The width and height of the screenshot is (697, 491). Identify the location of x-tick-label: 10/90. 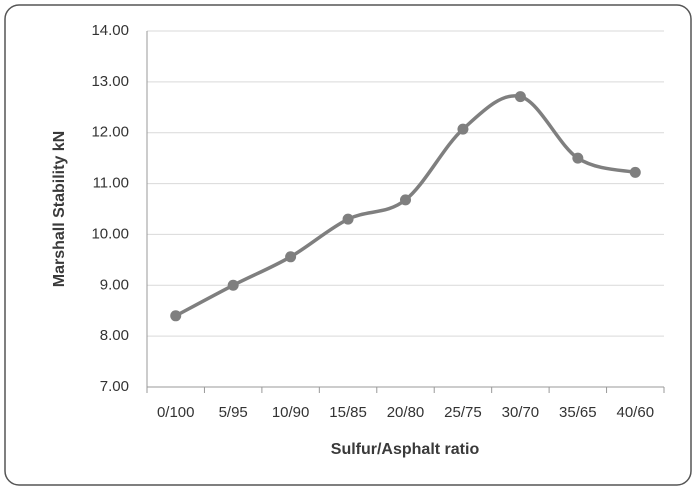
(291, 412).